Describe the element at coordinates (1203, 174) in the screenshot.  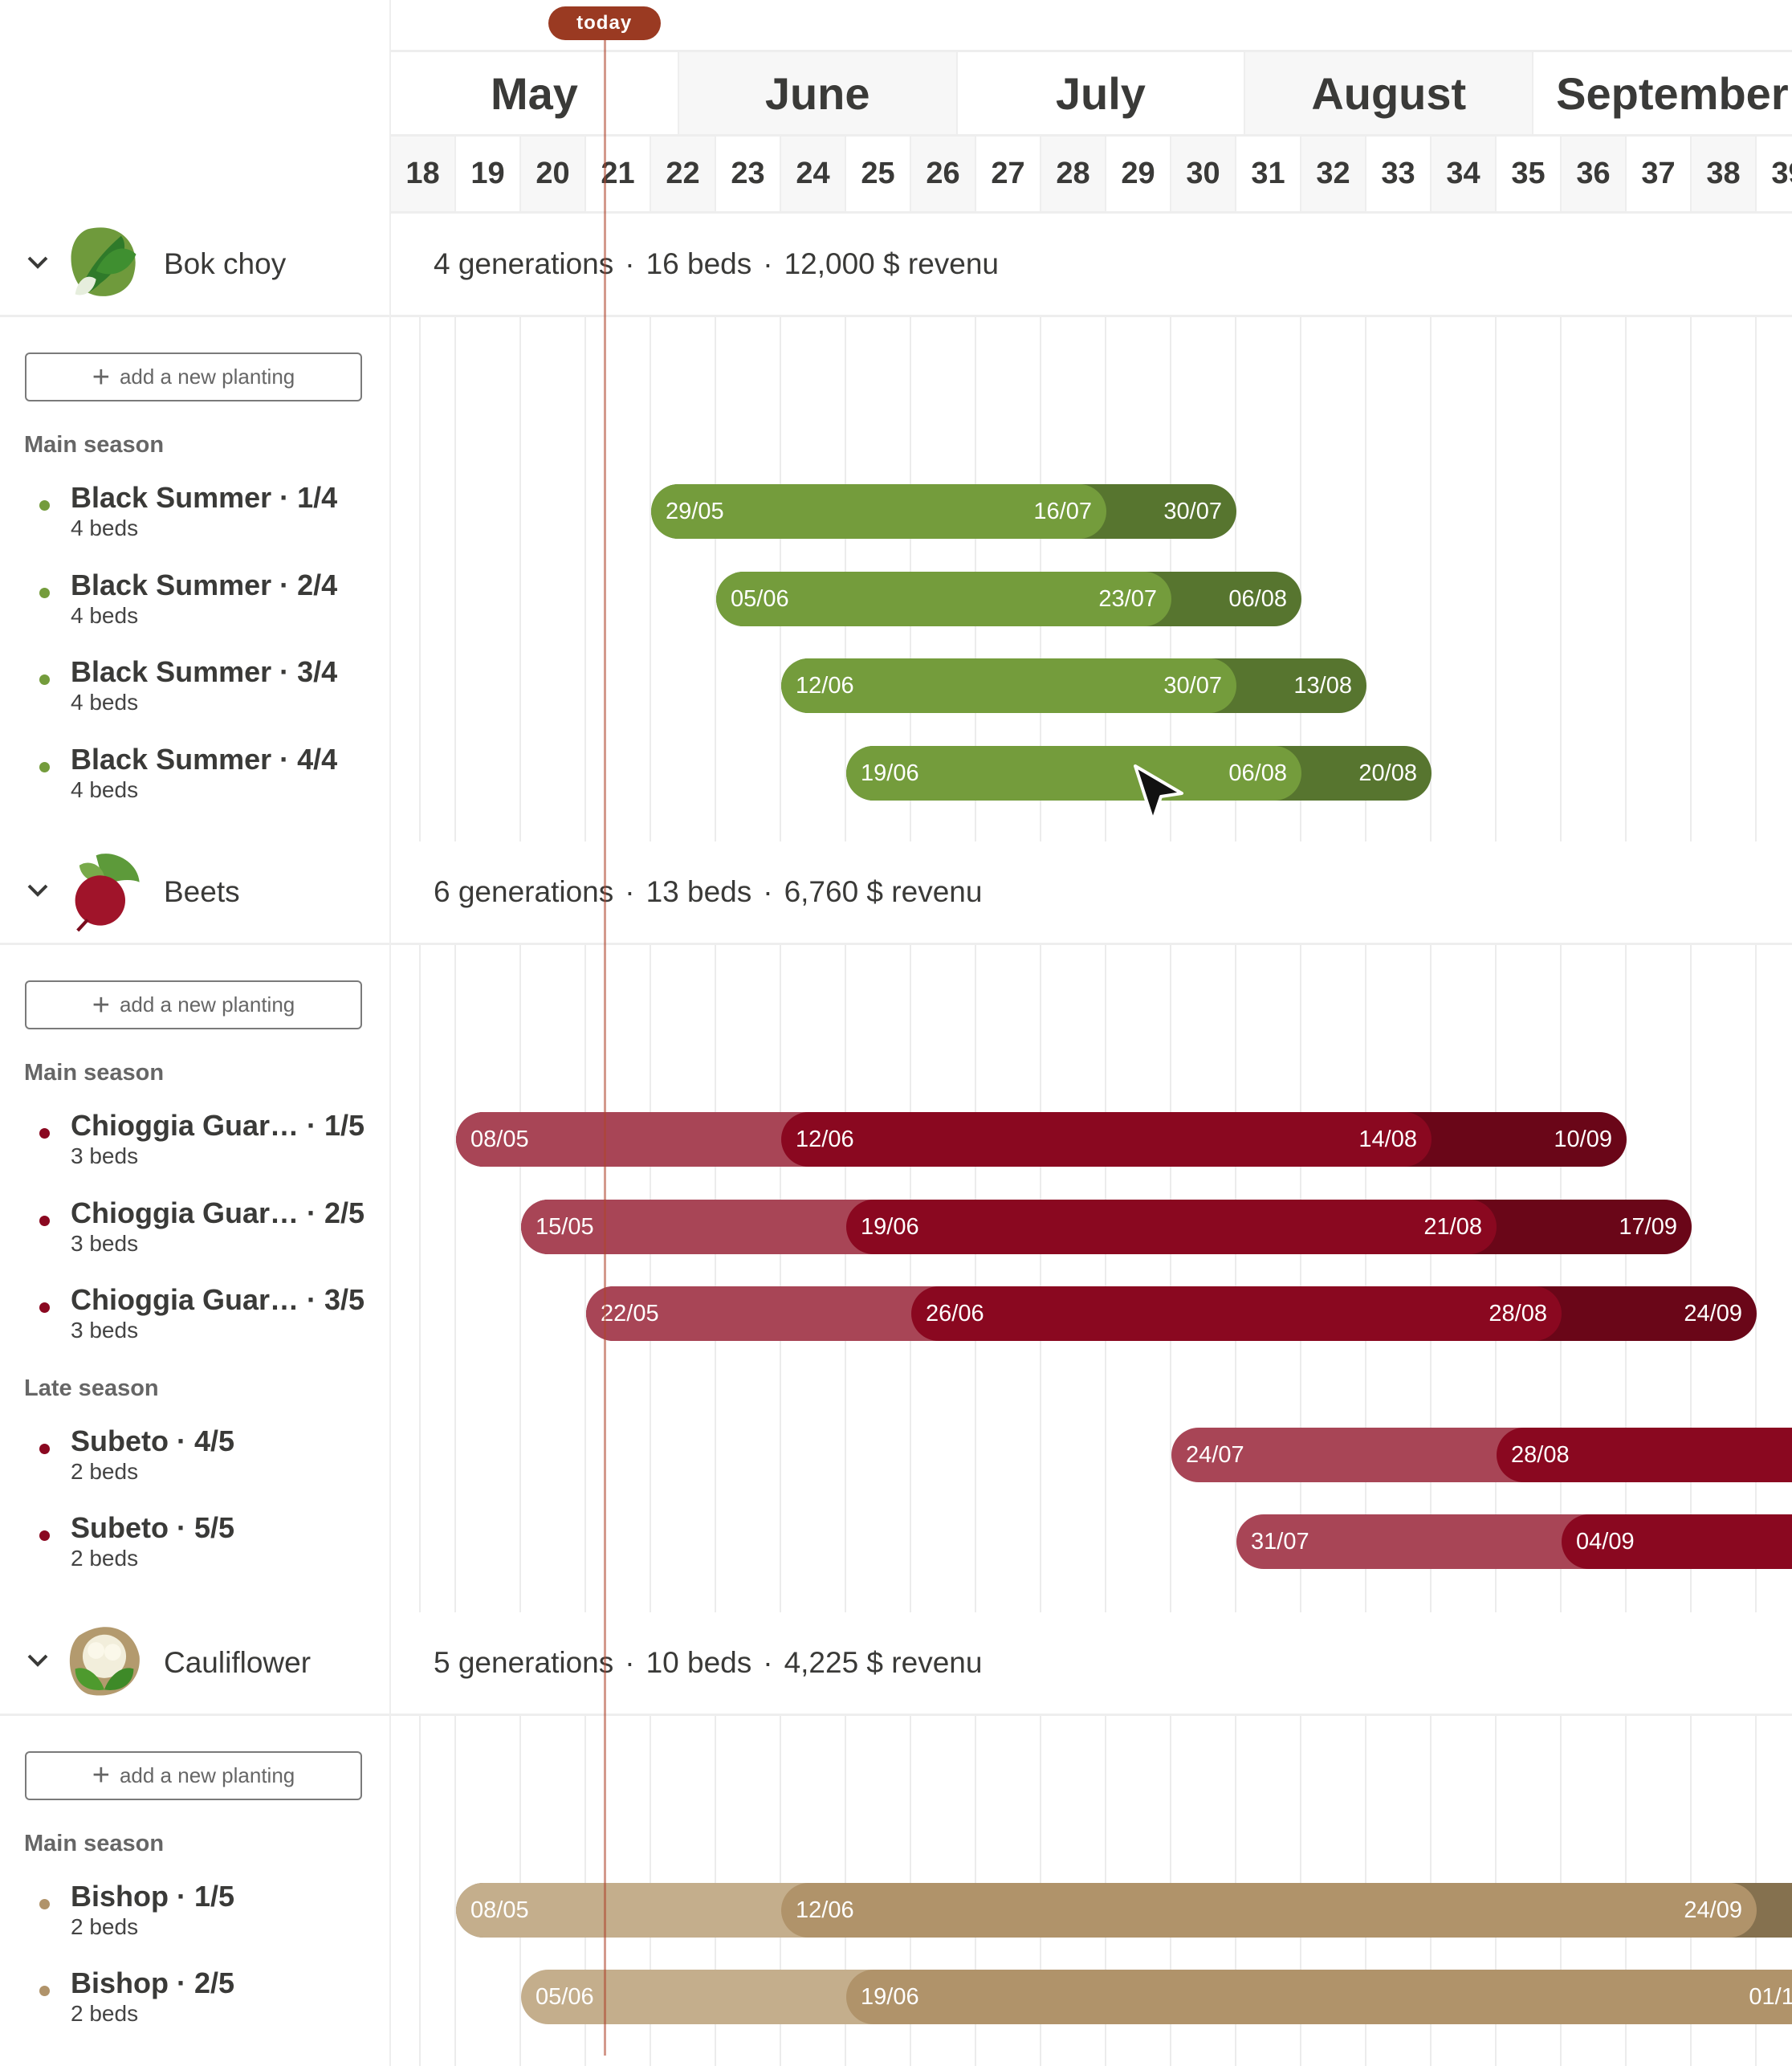
I see `week-30: 30` at that location.